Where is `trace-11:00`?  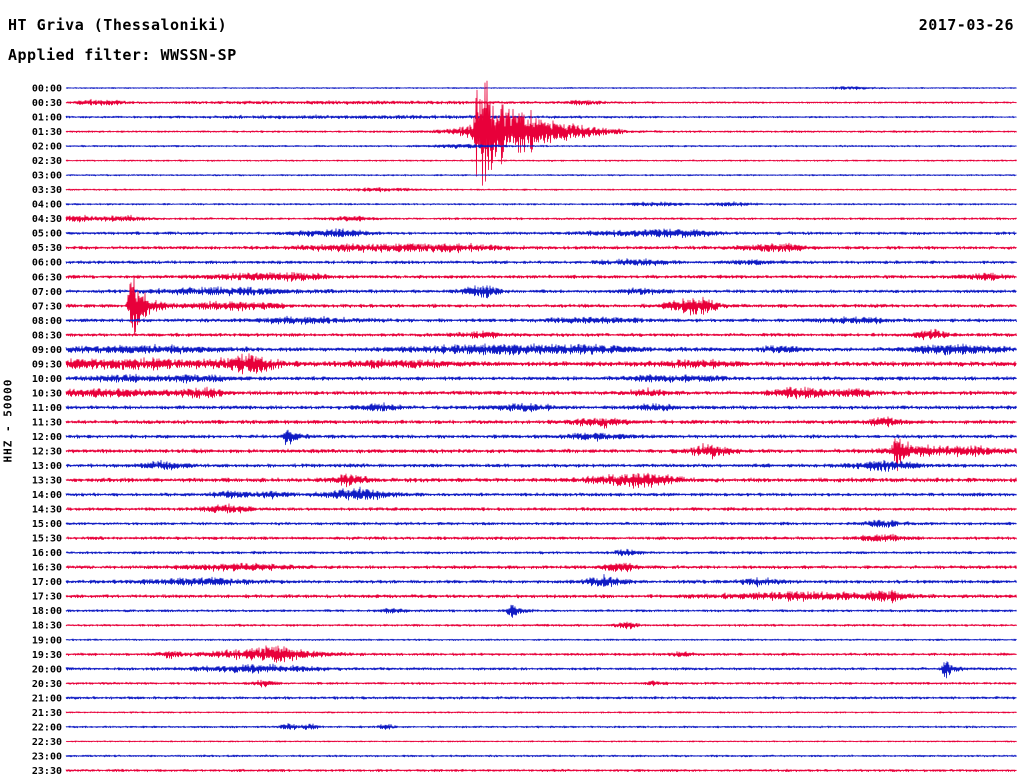
trace-11:00 is located at coordinates (541, 407).